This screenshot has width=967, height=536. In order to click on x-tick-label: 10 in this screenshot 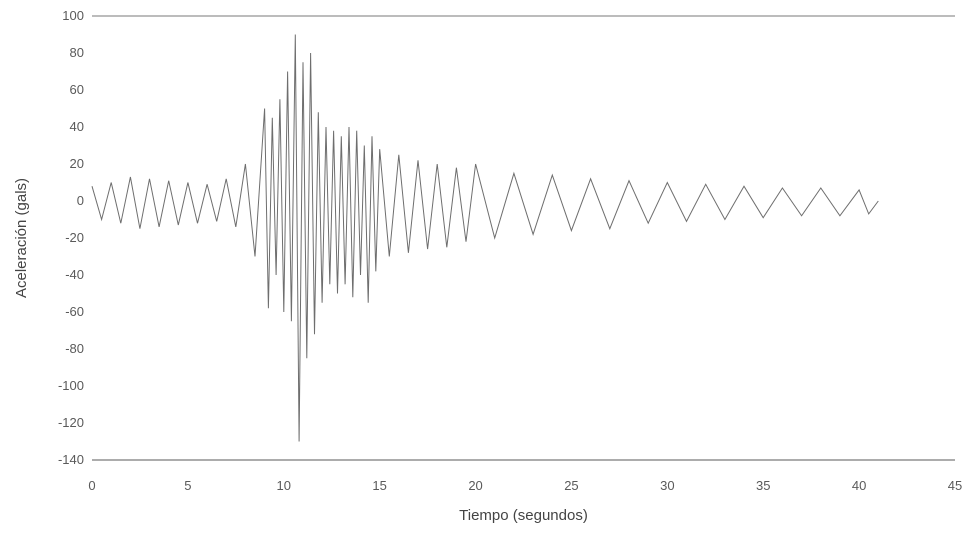, I will do `click(284, 485)`.